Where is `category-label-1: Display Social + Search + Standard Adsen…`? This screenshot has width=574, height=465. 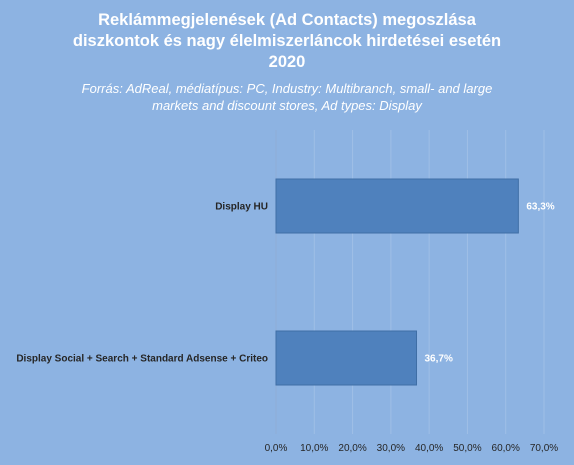 category-label-1: Display Social + Search + Standard Adsen… is located at coordinates (142, 359).